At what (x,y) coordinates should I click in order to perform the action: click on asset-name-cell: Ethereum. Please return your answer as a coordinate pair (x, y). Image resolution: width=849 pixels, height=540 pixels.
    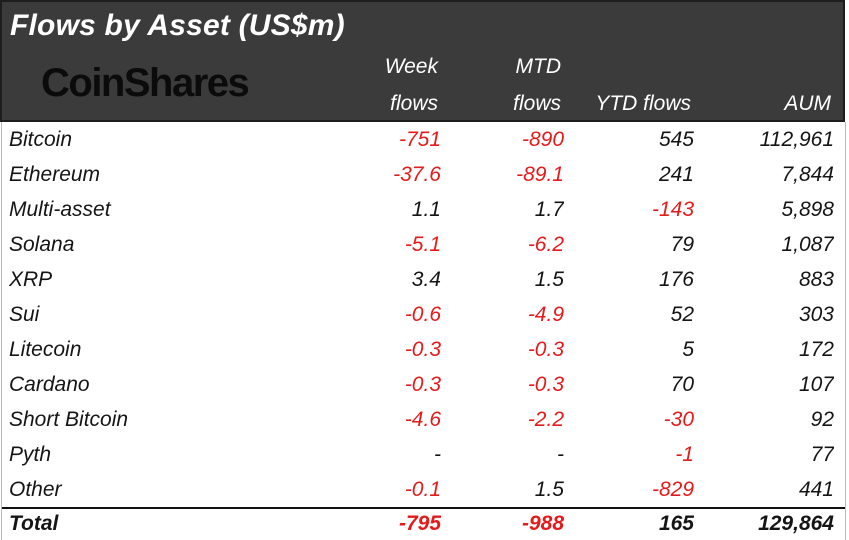
    Looking at the image, I should click on (55, 174).